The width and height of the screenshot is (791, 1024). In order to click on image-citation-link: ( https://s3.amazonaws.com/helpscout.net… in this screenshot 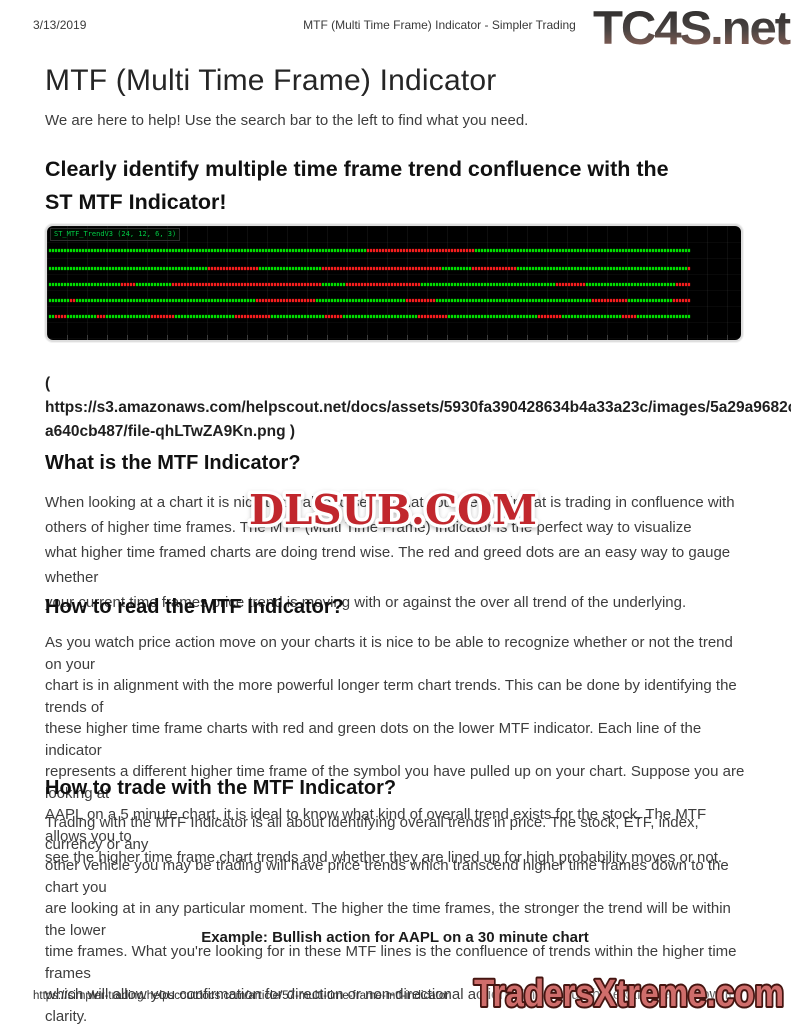, I will do `click(418, 407)`.